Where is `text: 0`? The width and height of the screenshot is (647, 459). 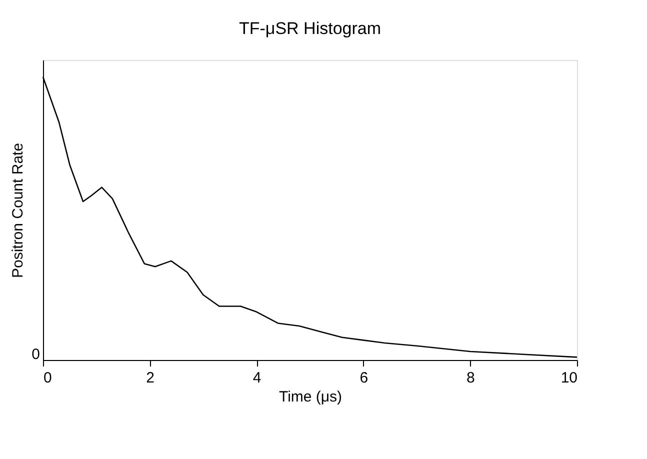 text: 0 is located at coordinates (36, 354).